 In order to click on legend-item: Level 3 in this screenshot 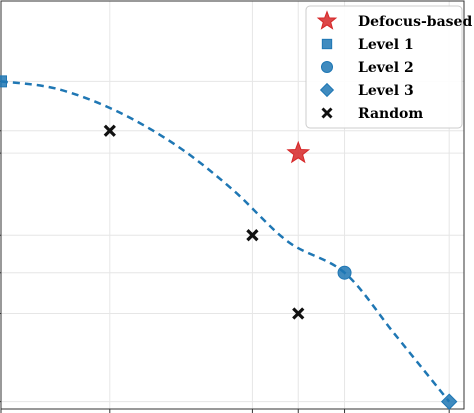, I will do `click(366, 90)`.